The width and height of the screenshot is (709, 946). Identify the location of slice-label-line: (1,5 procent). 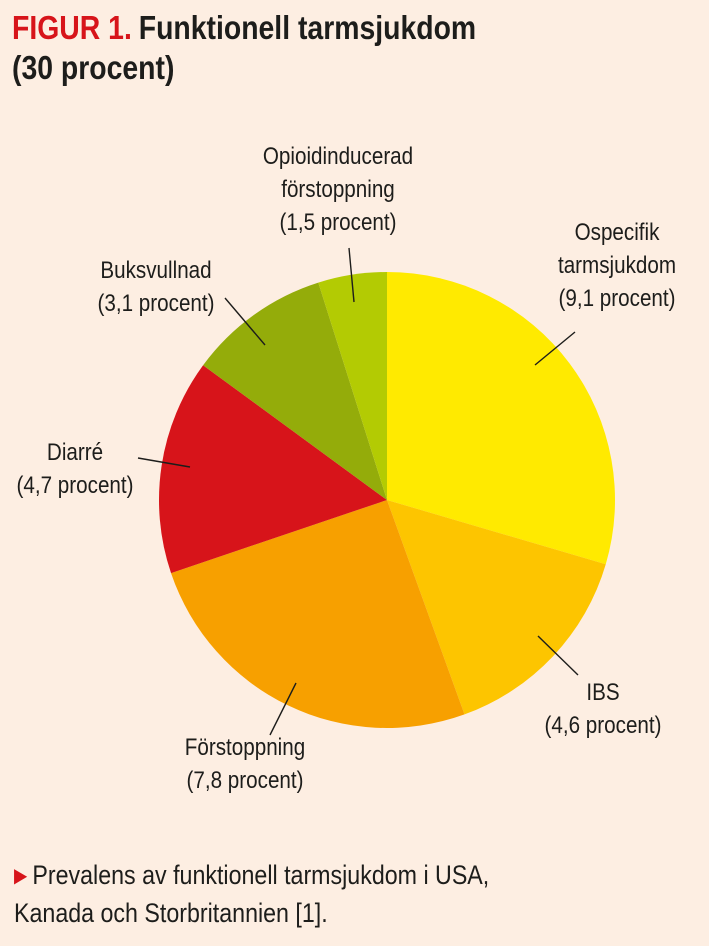
(338, 222).